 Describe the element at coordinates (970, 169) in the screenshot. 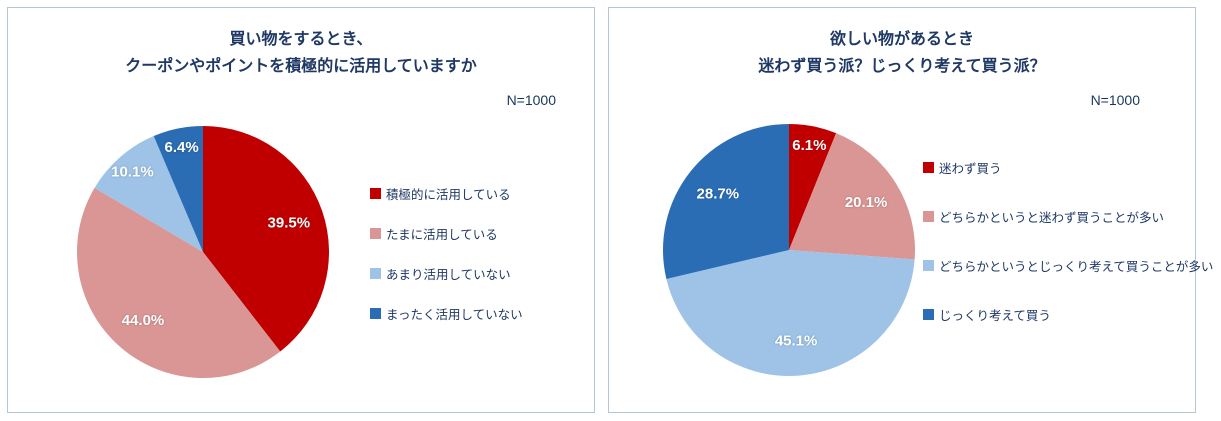

I see `legend-label: 迷わず買う` at that location.